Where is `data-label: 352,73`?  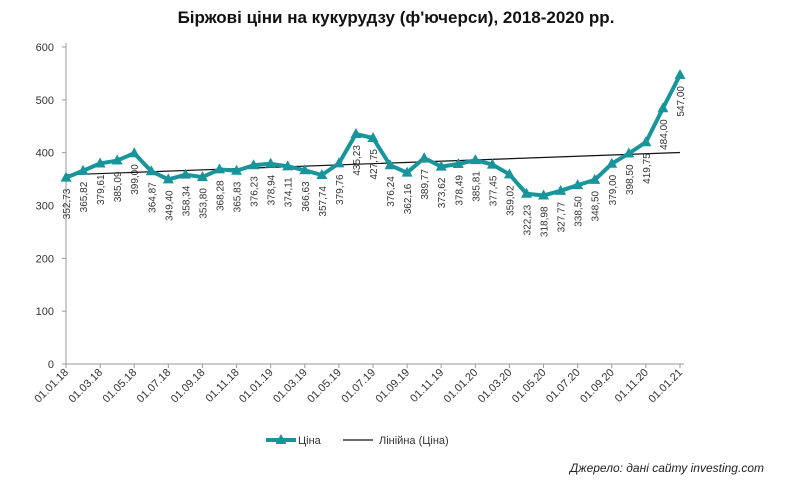
data-label: 352,73 is located at coordinates (67, 203).